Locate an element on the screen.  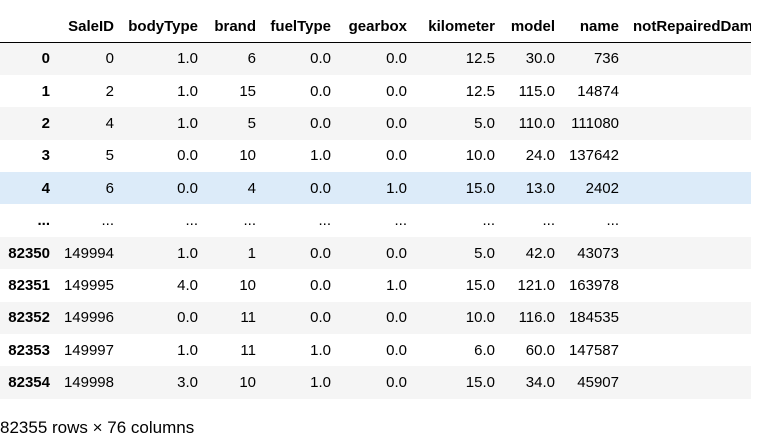
table-cell-kilometer: 12.5 is located at coordinates (480, 59).